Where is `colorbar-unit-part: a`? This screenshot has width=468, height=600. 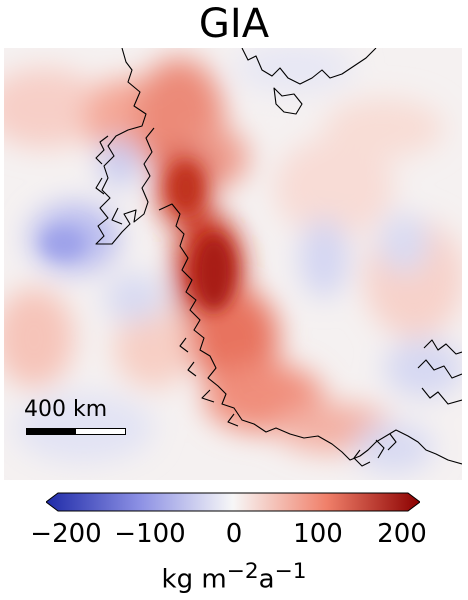 colorbar-unit-part: a is located at coordinates (266, 579).